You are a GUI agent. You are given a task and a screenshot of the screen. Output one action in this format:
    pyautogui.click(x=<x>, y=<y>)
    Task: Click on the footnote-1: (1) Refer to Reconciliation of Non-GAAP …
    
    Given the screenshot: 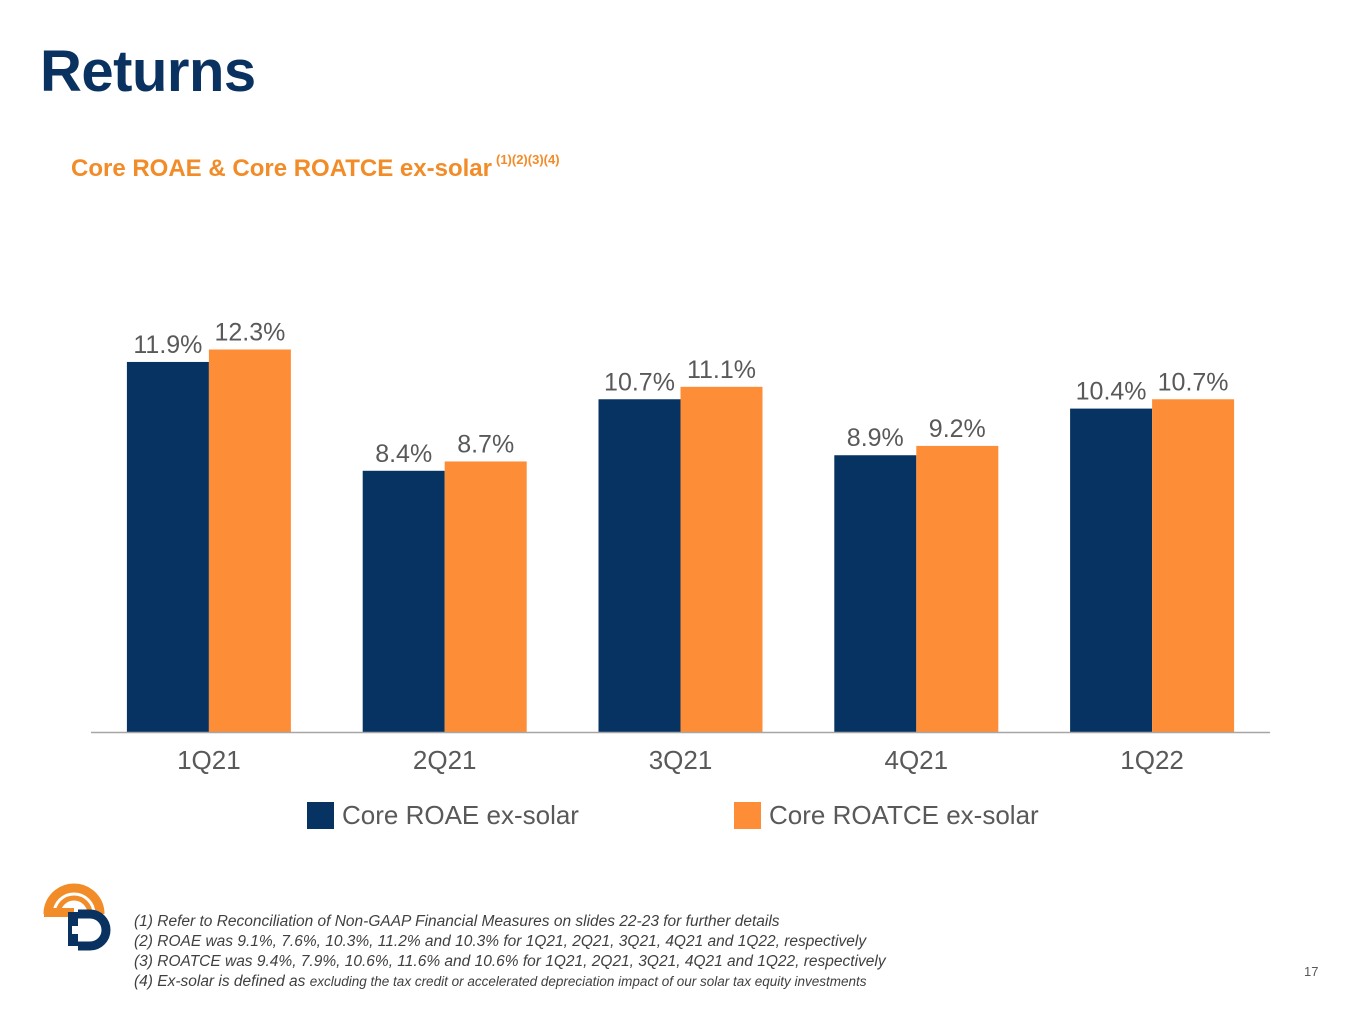 What is the action you would take?
    pyautogui.click(x=457, y=921)
    